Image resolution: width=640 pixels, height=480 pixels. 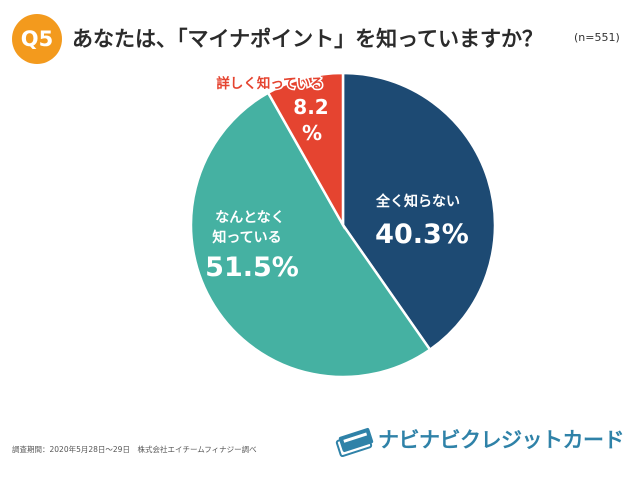 I want to click on brand-name: ナビナビクレジットカード, so click(x=501, y=440).